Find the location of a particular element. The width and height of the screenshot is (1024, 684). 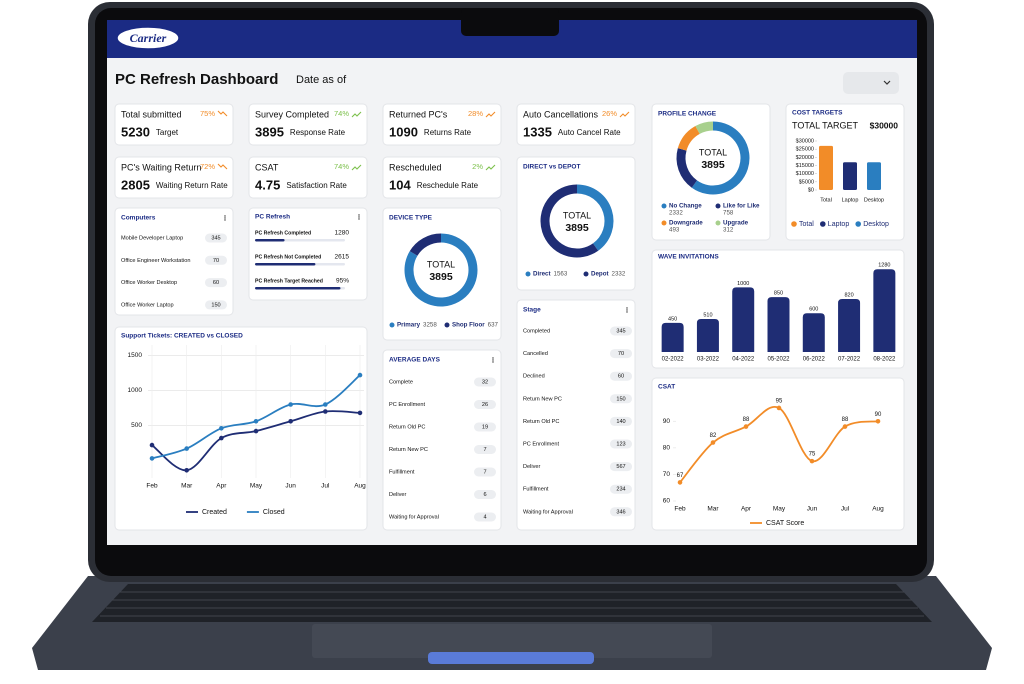

list-label: Office Worker Laptop is located at coordinates (147, 305).